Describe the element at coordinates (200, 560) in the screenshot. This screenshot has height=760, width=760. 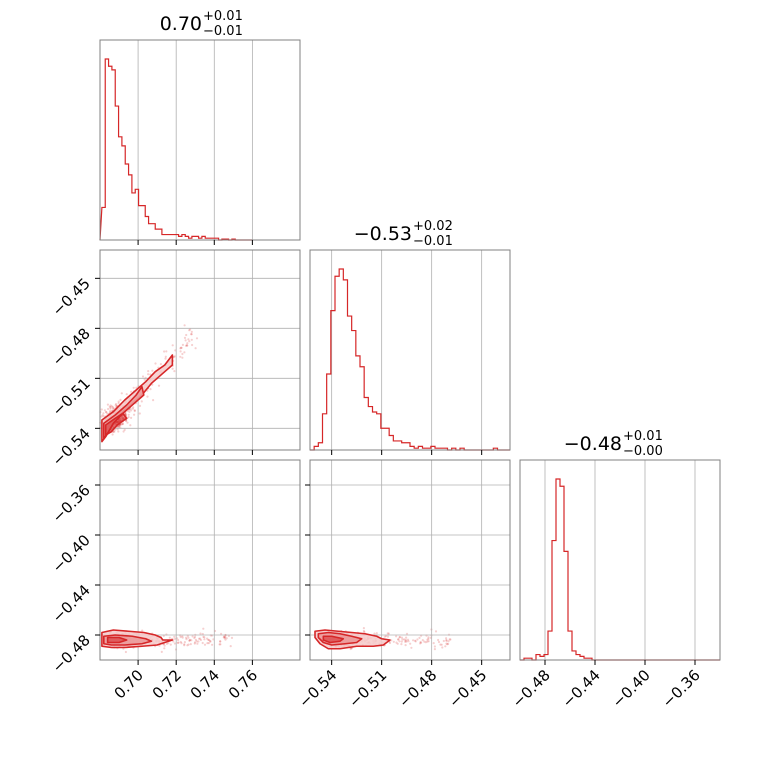
I see `scatter-panel-1-frame` at that location.